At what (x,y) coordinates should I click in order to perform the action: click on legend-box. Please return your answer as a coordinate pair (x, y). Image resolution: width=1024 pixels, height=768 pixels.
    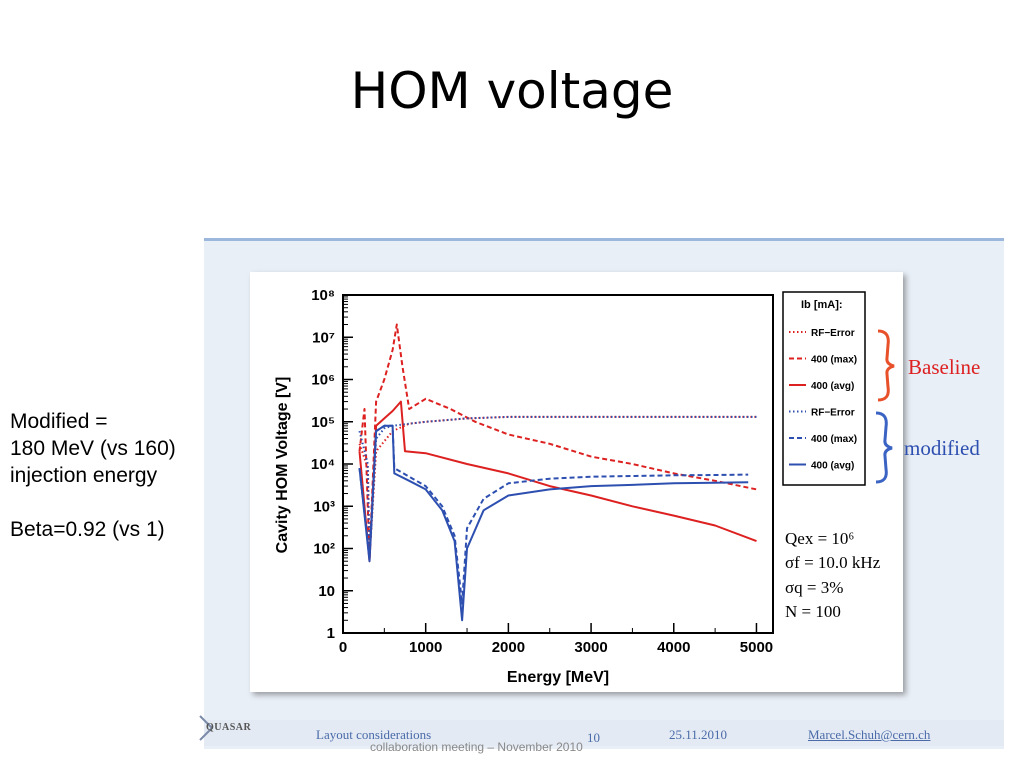
    Looking at the image, I should click on (824, 388).